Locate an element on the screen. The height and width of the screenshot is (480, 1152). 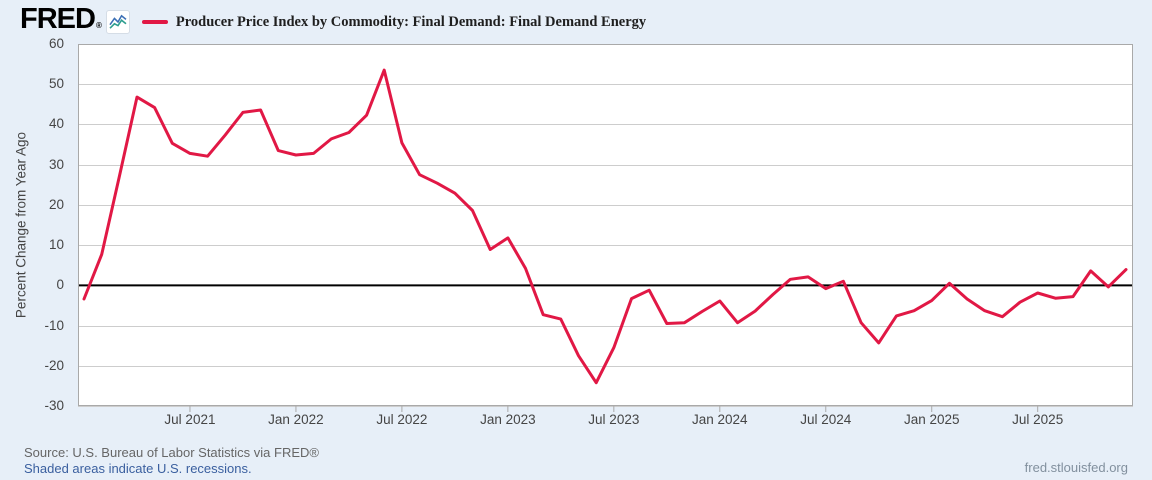
y-tick-label: -10 is located at coordinates (54, 325).